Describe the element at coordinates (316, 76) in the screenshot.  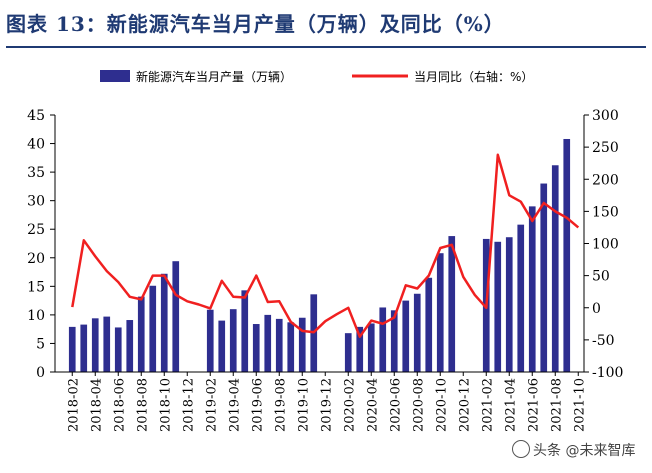
I see `legend: 新能源汽车当月产量（万辆） 当月同比（右轴：%）` at that location.